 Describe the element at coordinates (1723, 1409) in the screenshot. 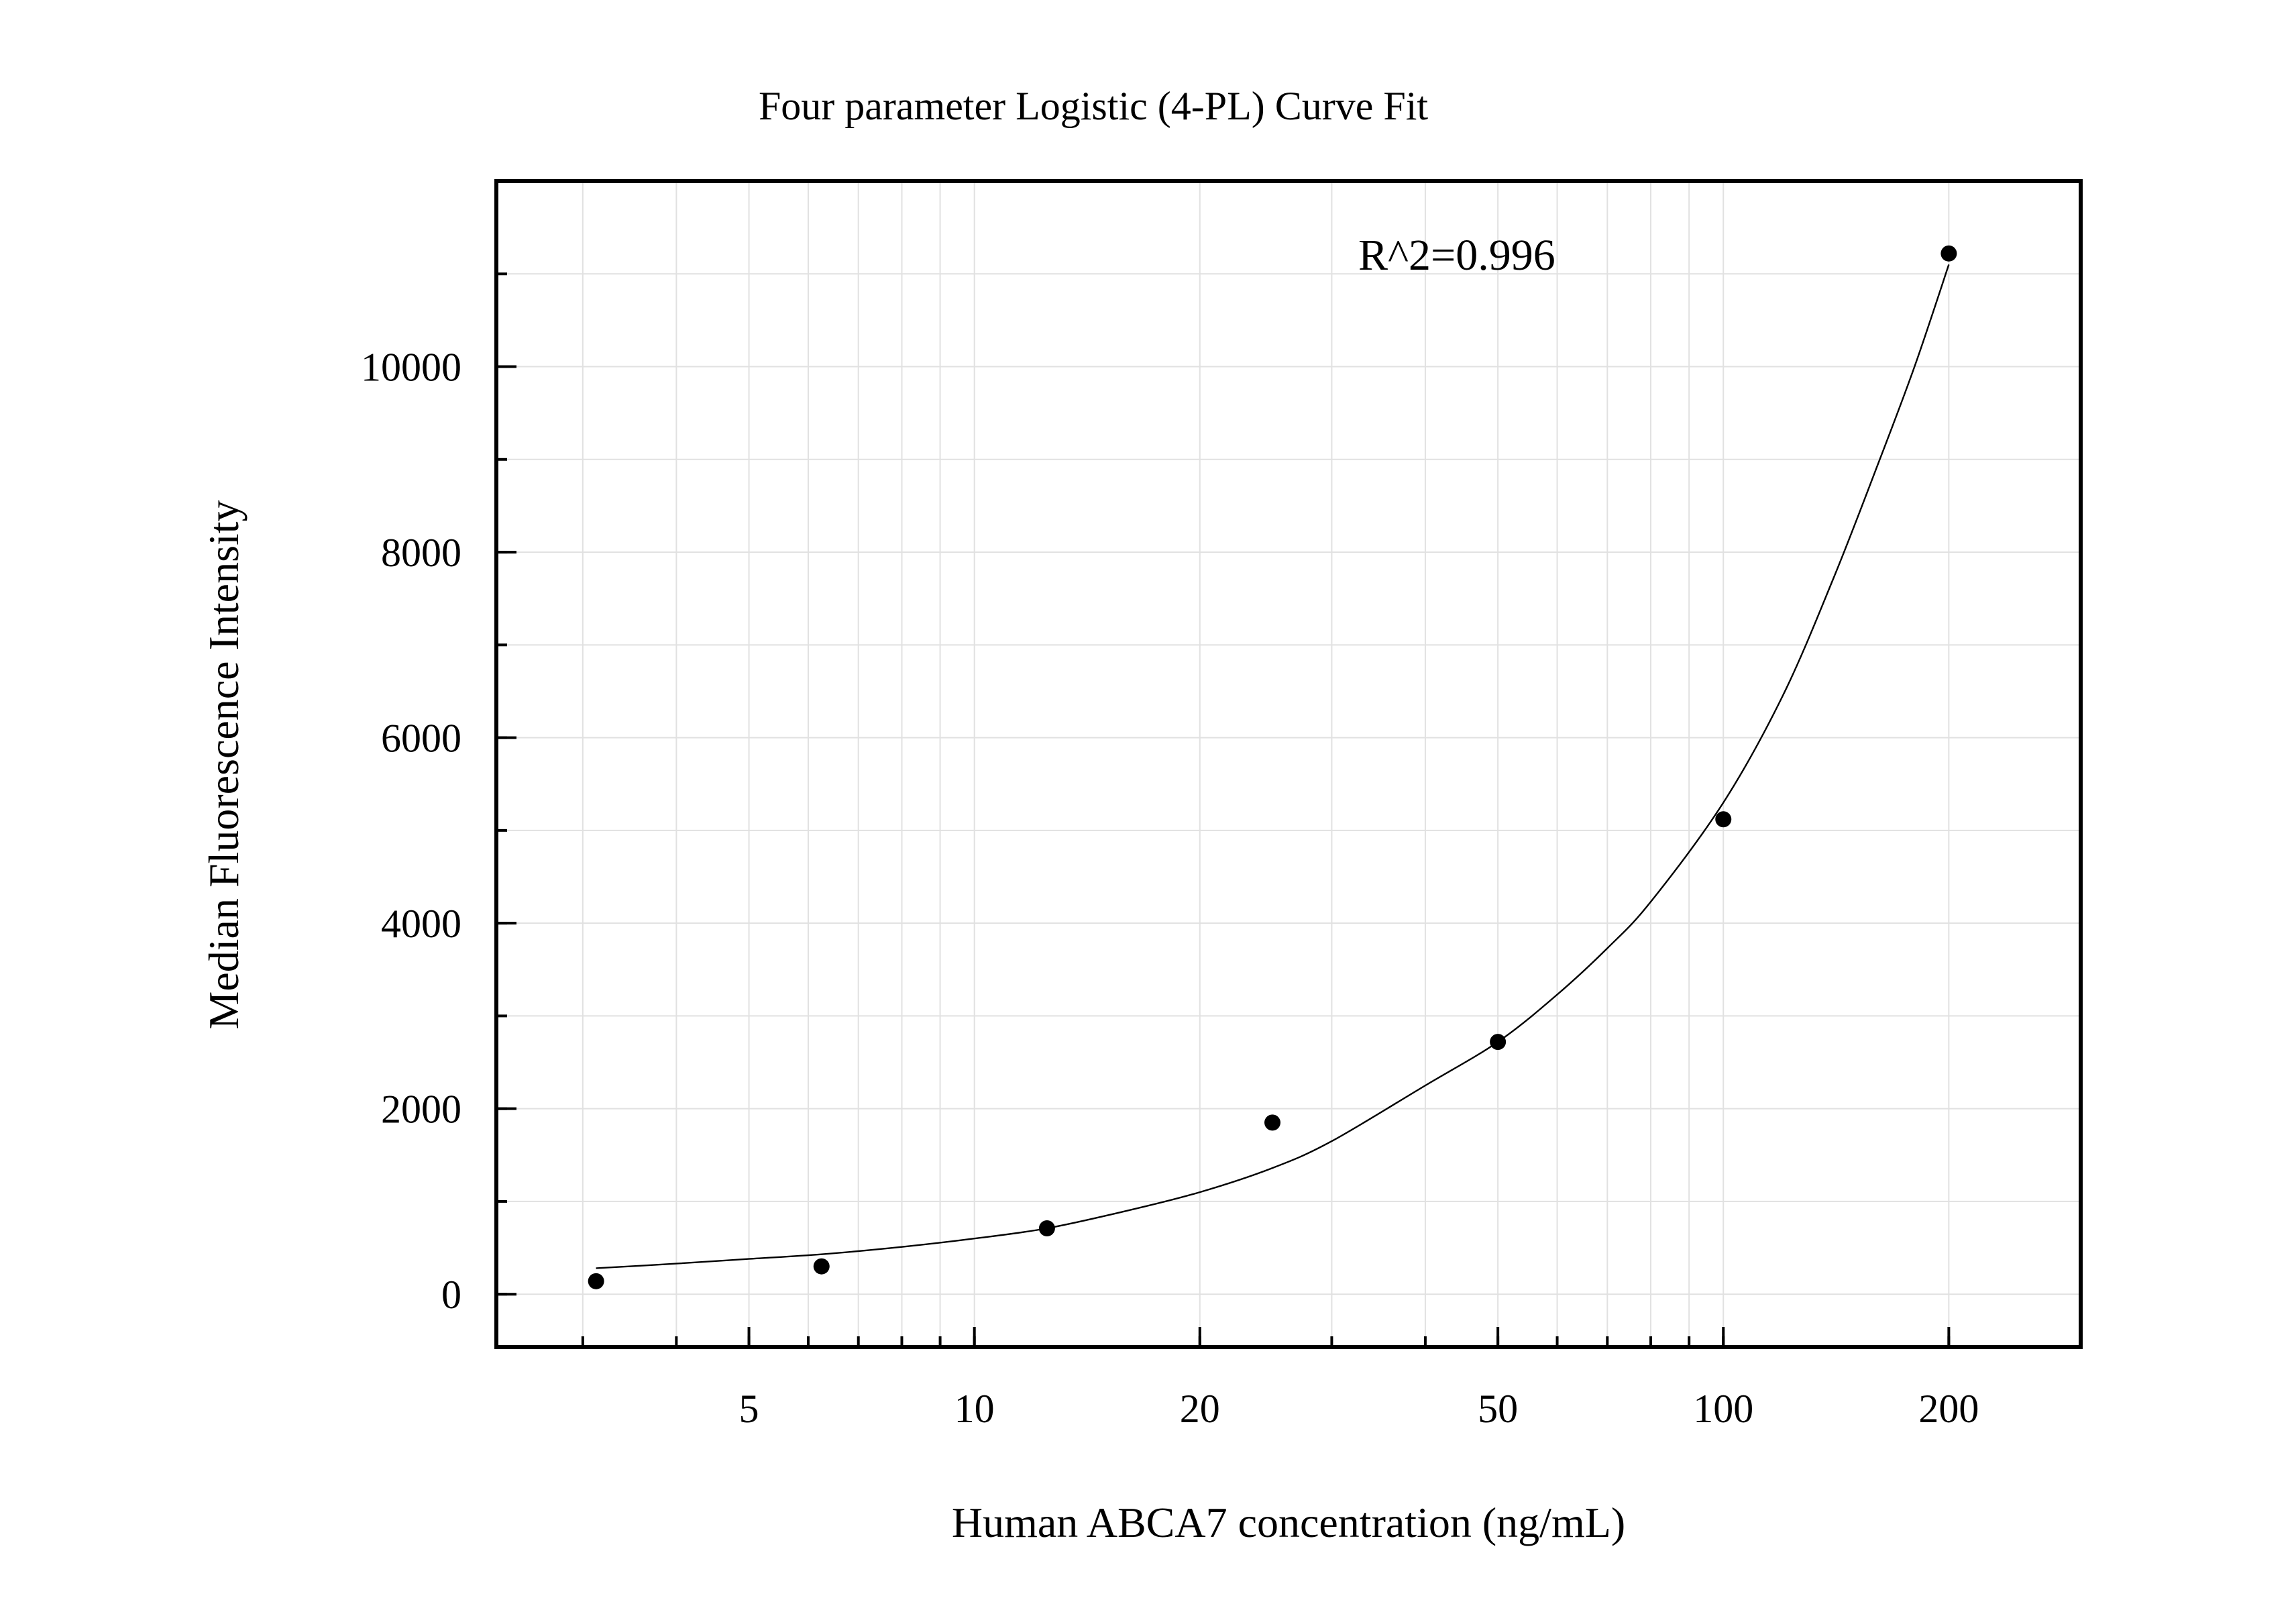

I see `x-tick-label: 100` at that location.